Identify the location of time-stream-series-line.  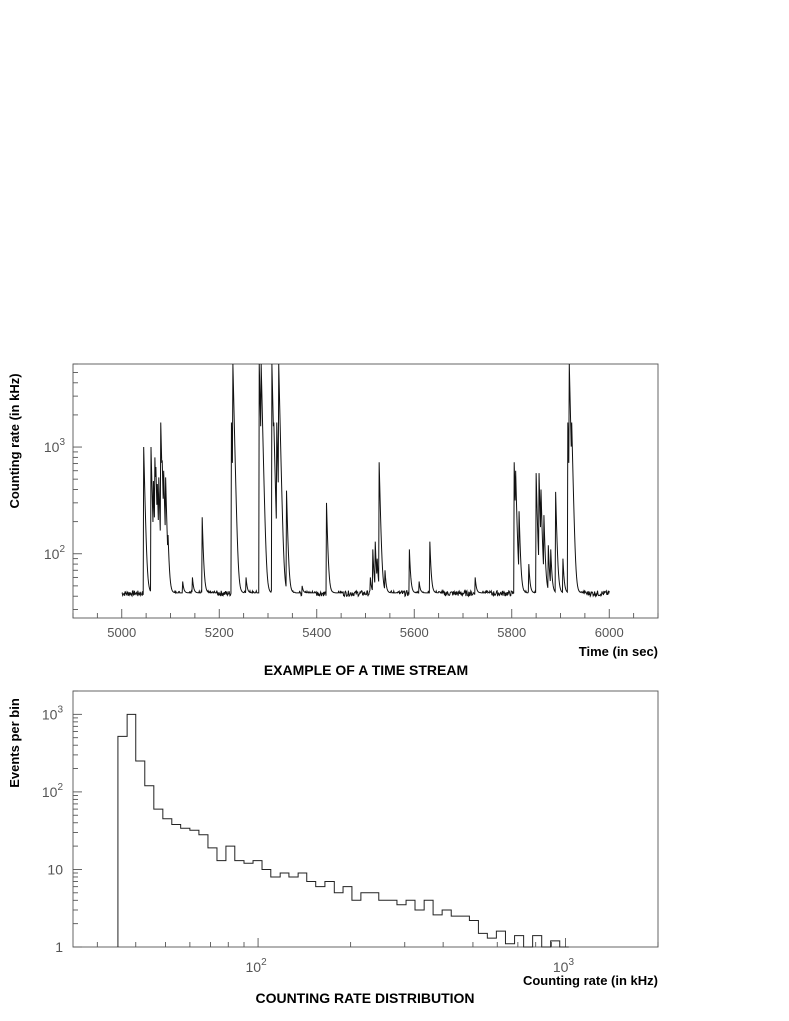
(365, 480).